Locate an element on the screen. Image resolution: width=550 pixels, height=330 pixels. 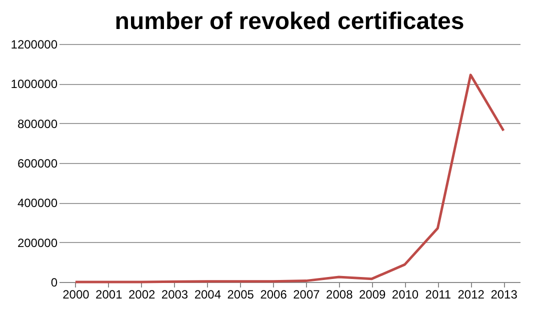
x-tick-label: 2000 is located at coordinates (76, 295).